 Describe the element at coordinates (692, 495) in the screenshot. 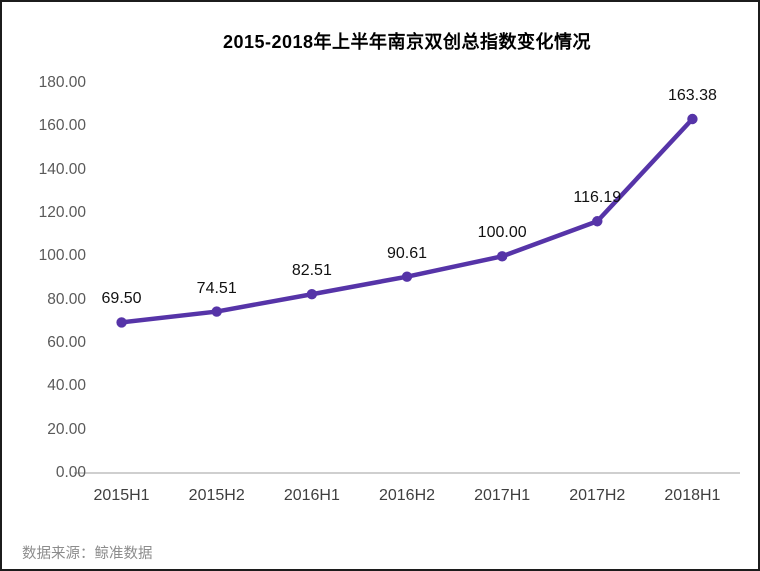

I see `x-axis-label: 2018H1` at that location.